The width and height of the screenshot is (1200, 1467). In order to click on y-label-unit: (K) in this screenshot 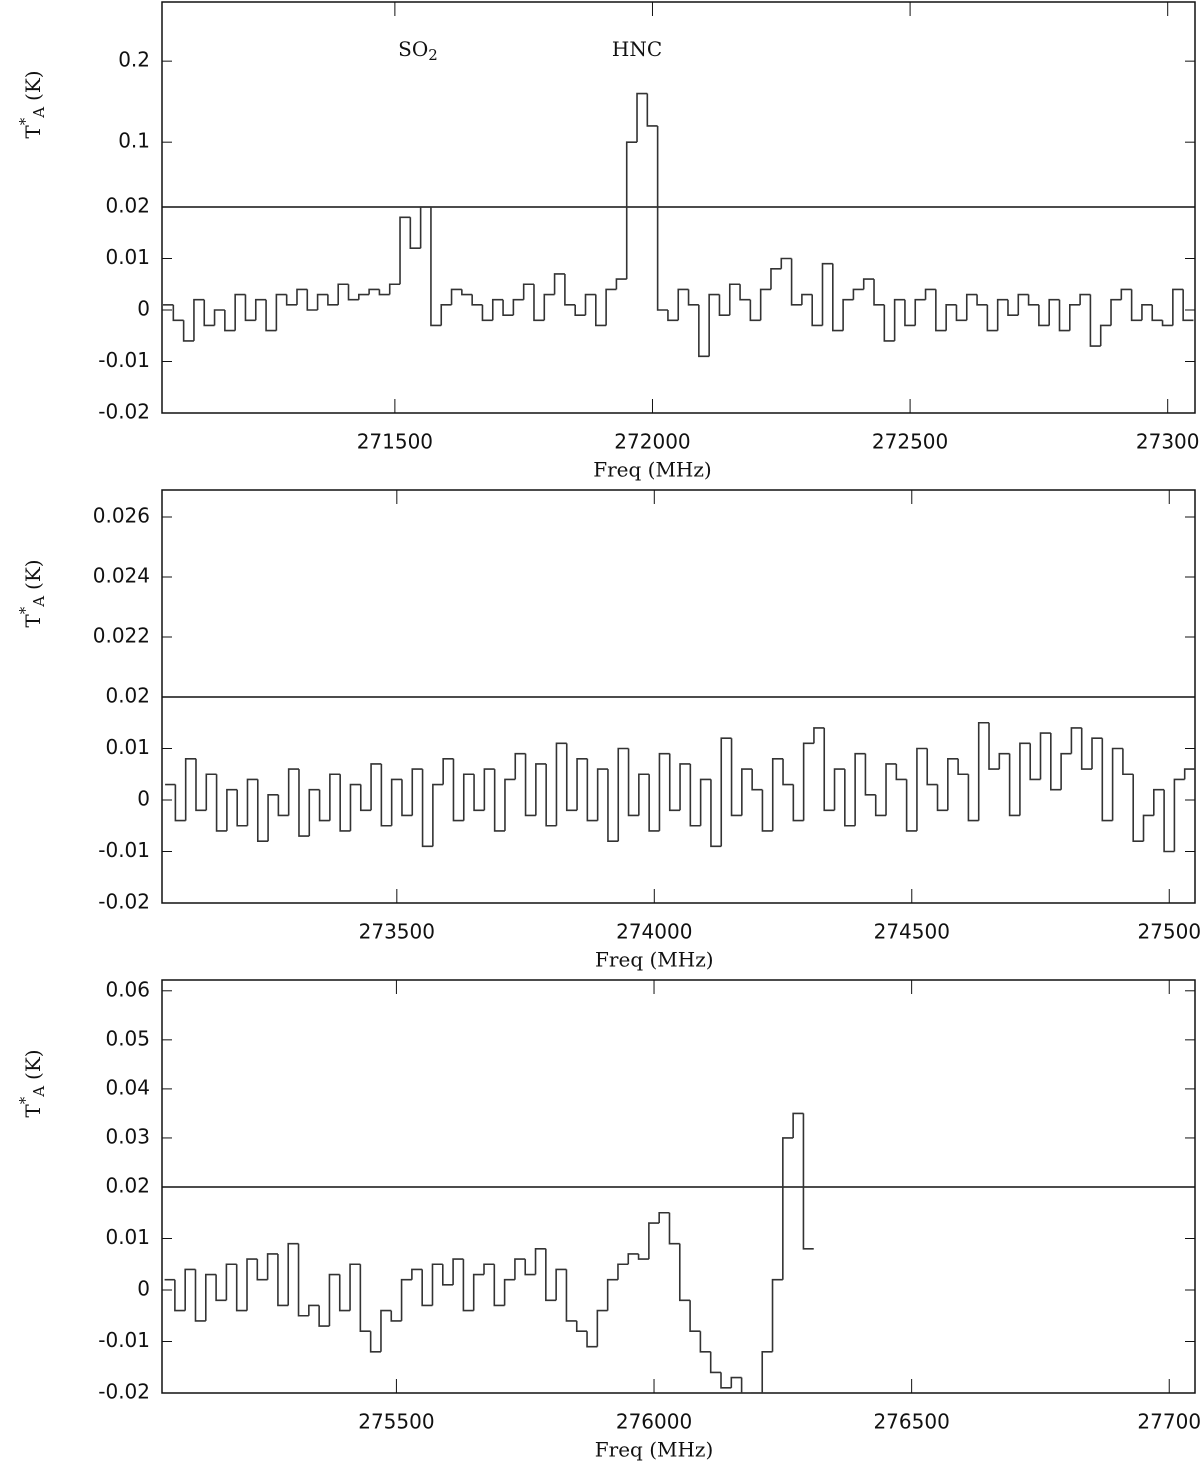, I will do `click(33, 85)`.